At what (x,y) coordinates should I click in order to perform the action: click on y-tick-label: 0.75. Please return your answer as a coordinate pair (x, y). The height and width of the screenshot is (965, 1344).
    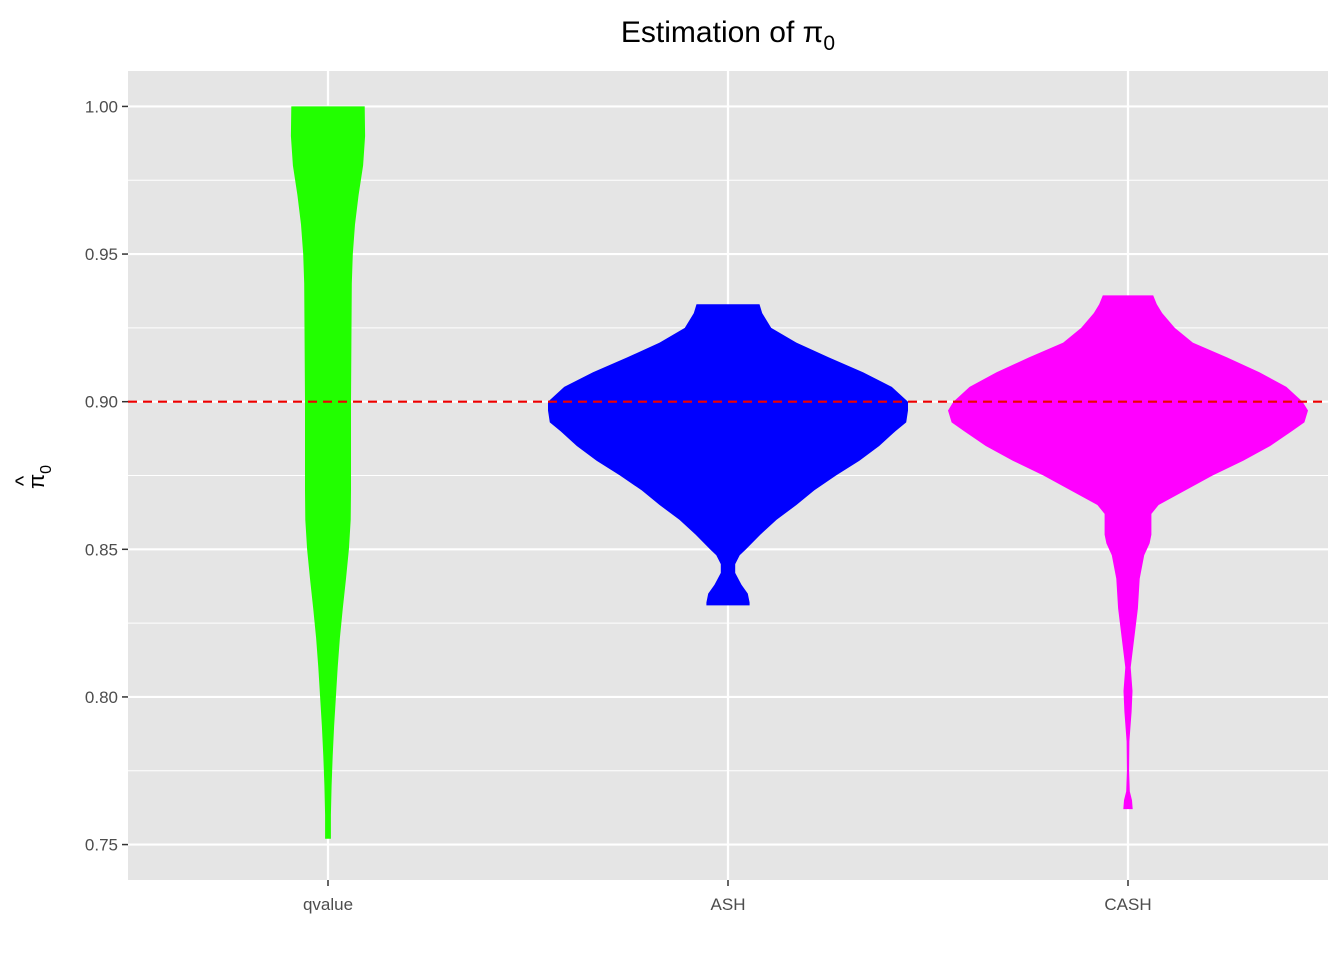
    Looking at the image, I should click on (101, 845).